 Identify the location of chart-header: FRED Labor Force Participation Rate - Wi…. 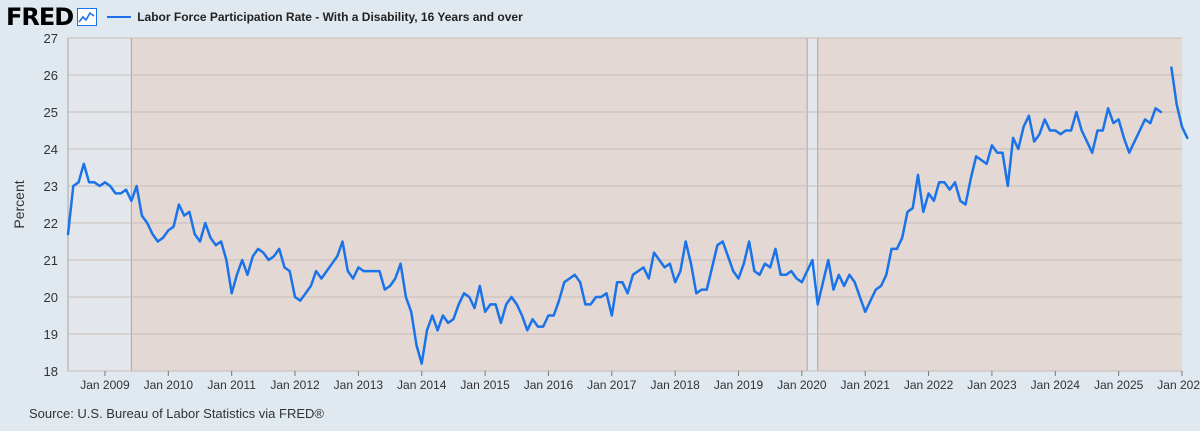
(264, 17).